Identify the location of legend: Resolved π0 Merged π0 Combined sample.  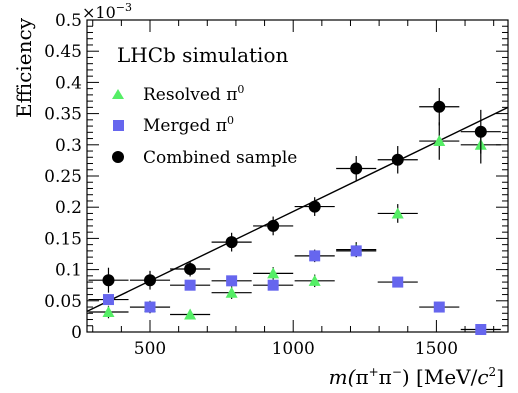
(204, 125).